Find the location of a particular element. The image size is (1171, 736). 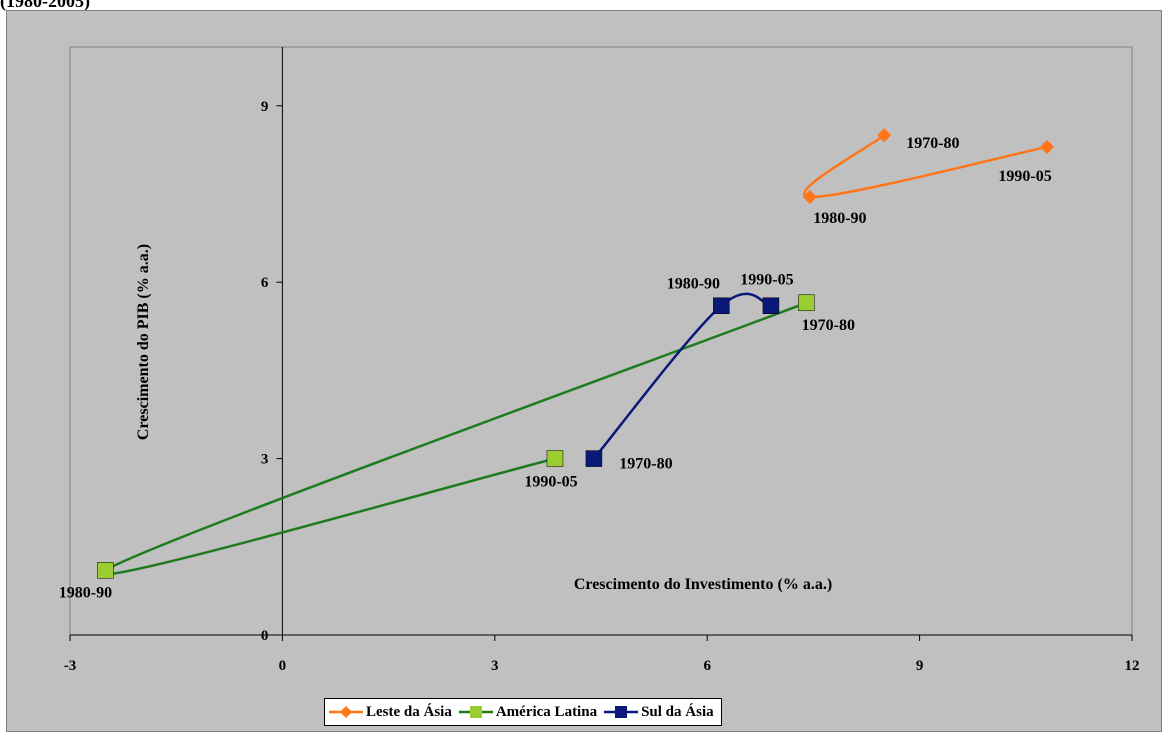

legend-item: Sul da Ásia is located at coordinates (659, 712).